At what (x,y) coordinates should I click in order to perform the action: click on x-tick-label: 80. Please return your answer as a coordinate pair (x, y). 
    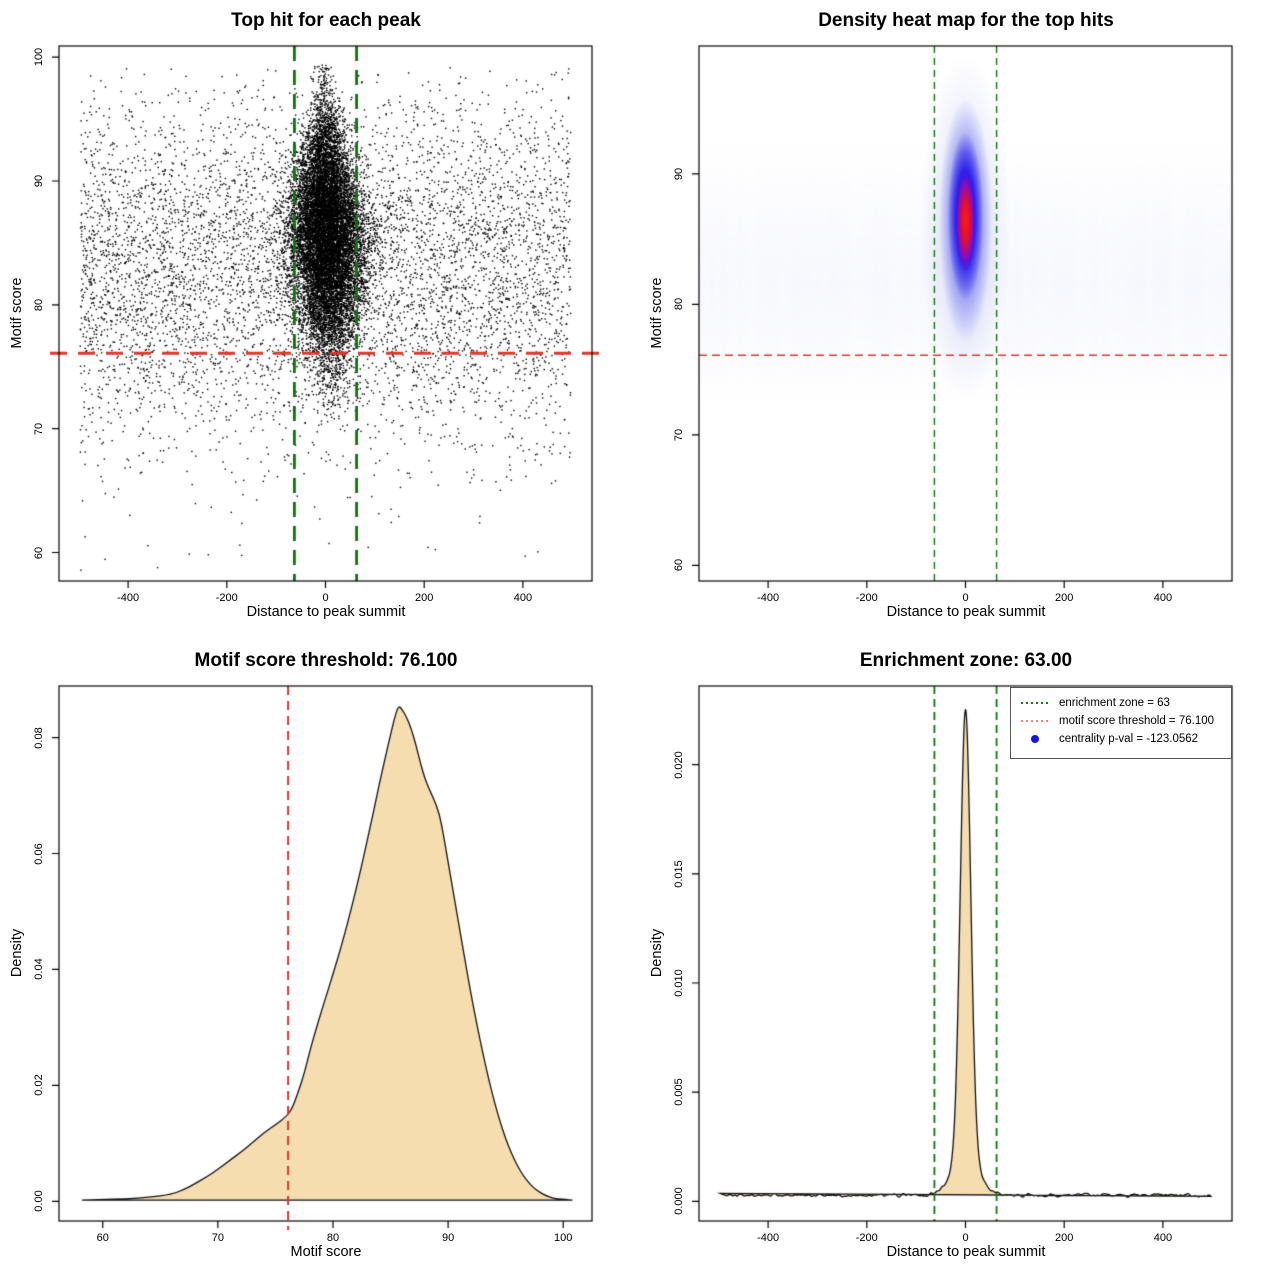
    Looking at the image, I should click on (333, 1238).